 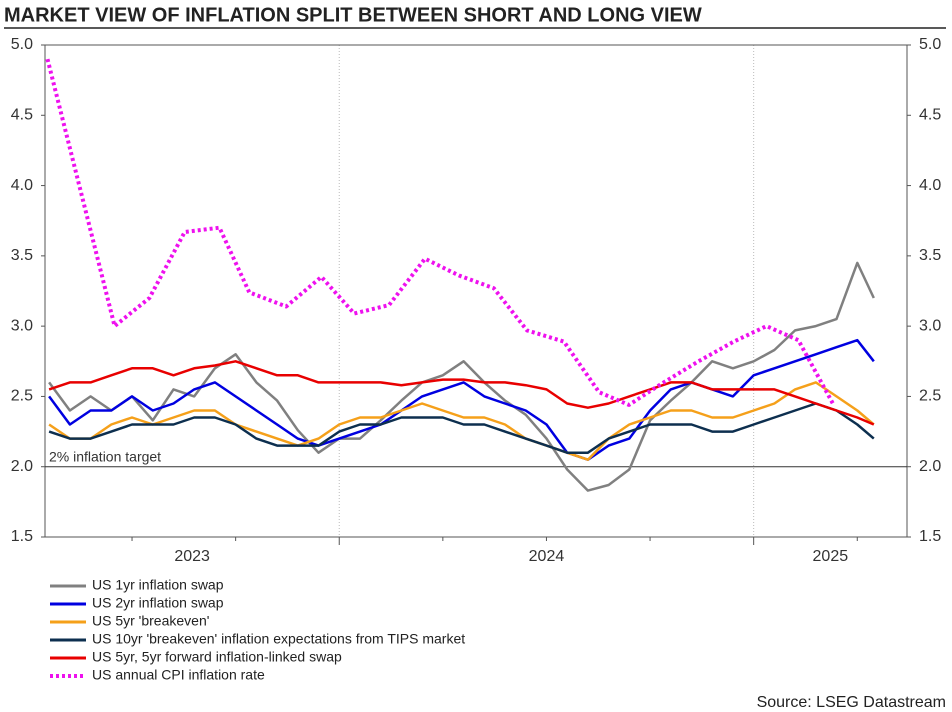 What do you see at coordinates (178, 675) in the screenshot?
I see `legend-label: US annual CPI inflation rate` at bounding box center [178, 675].